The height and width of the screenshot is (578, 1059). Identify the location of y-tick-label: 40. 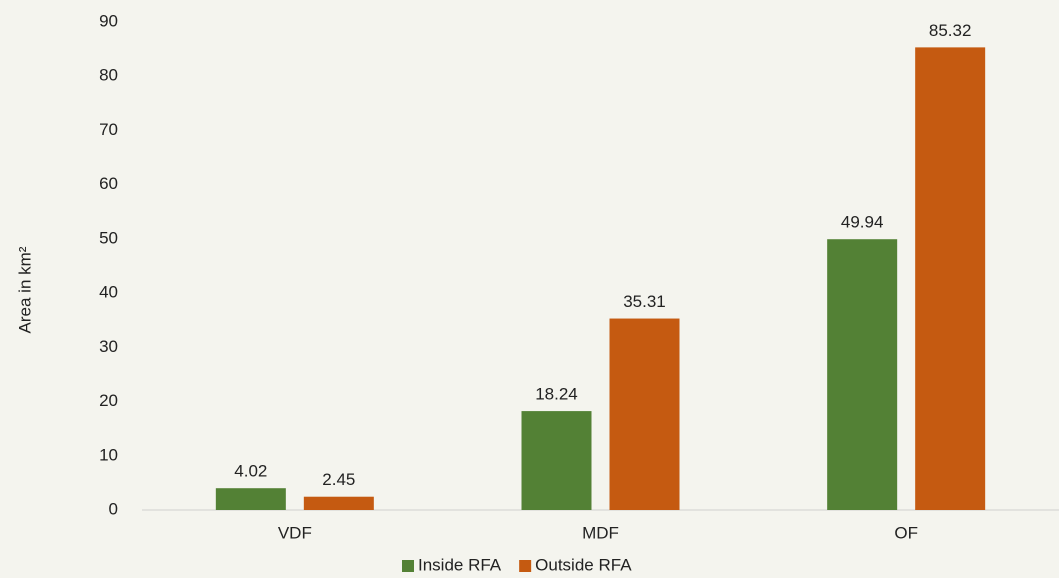
(108, 292).